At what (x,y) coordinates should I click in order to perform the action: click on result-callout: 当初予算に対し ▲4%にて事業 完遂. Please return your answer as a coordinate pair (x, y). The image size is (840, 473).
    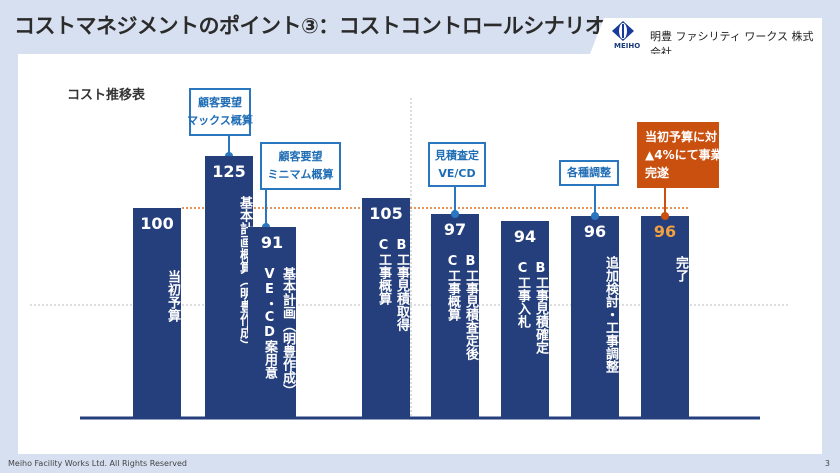
    Looking at the image, I should click on (683, 155).